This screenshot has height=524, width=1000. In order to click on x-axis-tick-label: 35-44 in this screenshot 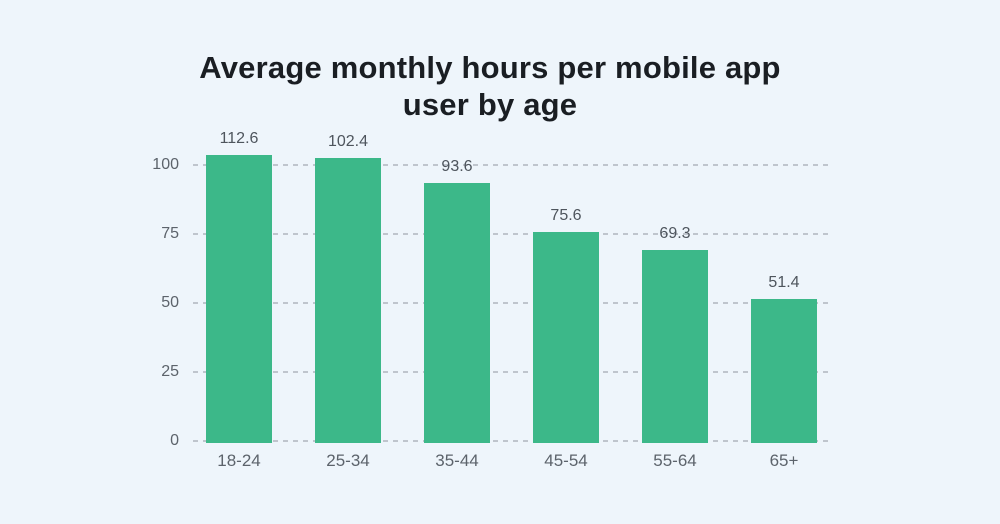, I will do `click(457, 460)`.